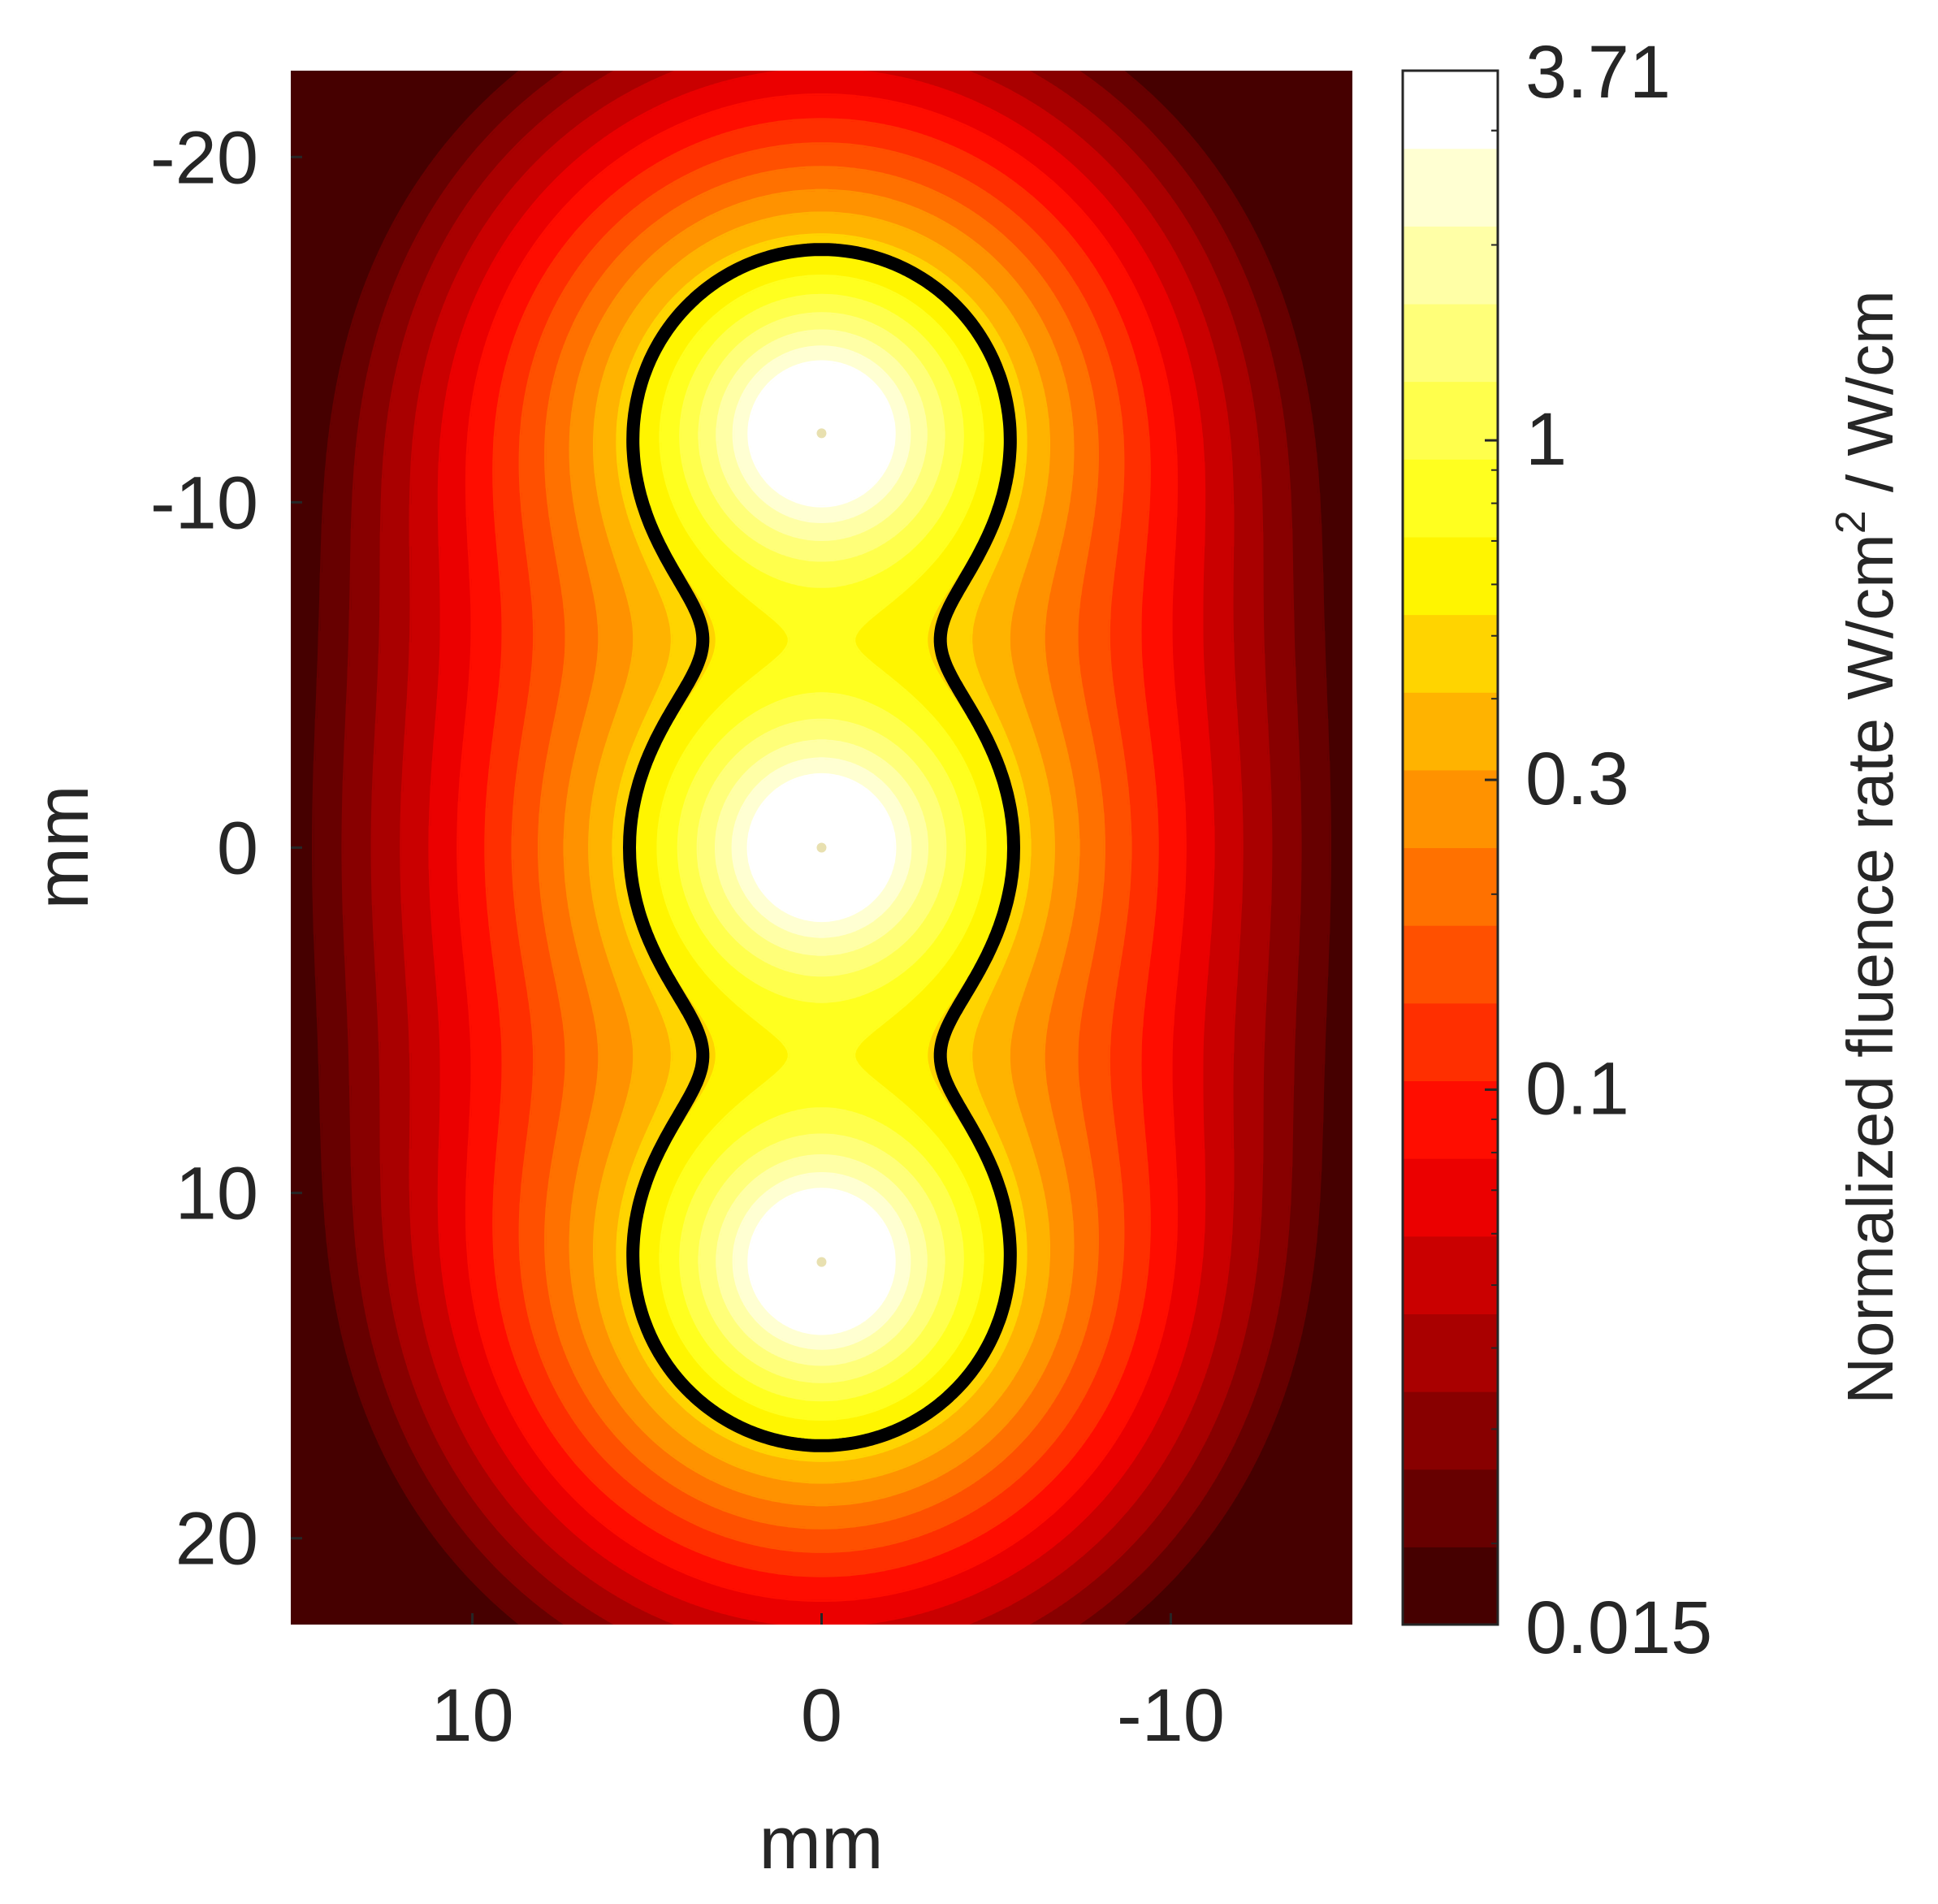 The image size is (1938, 1904). I want to click on source-markers, so click(822, 847).